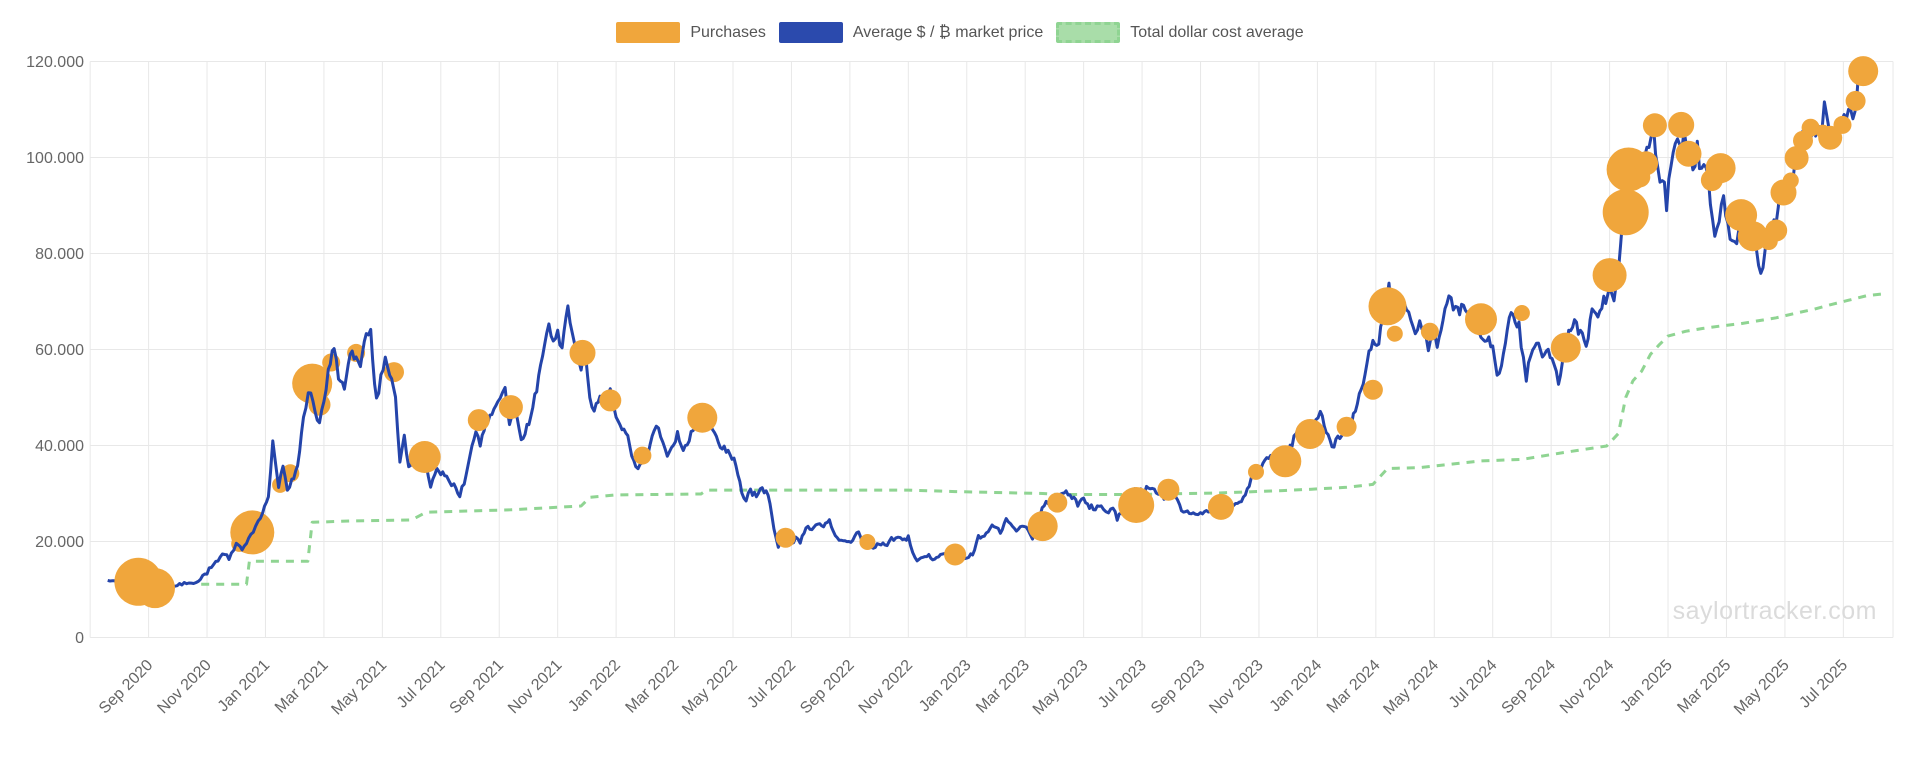 The width and height of the screenshot is (1920, 757). What do you see at coordinates (1354, 687) in the screenshot?
I see `x-tick-label: Mar 2024` at bounding box center [1354, 687].